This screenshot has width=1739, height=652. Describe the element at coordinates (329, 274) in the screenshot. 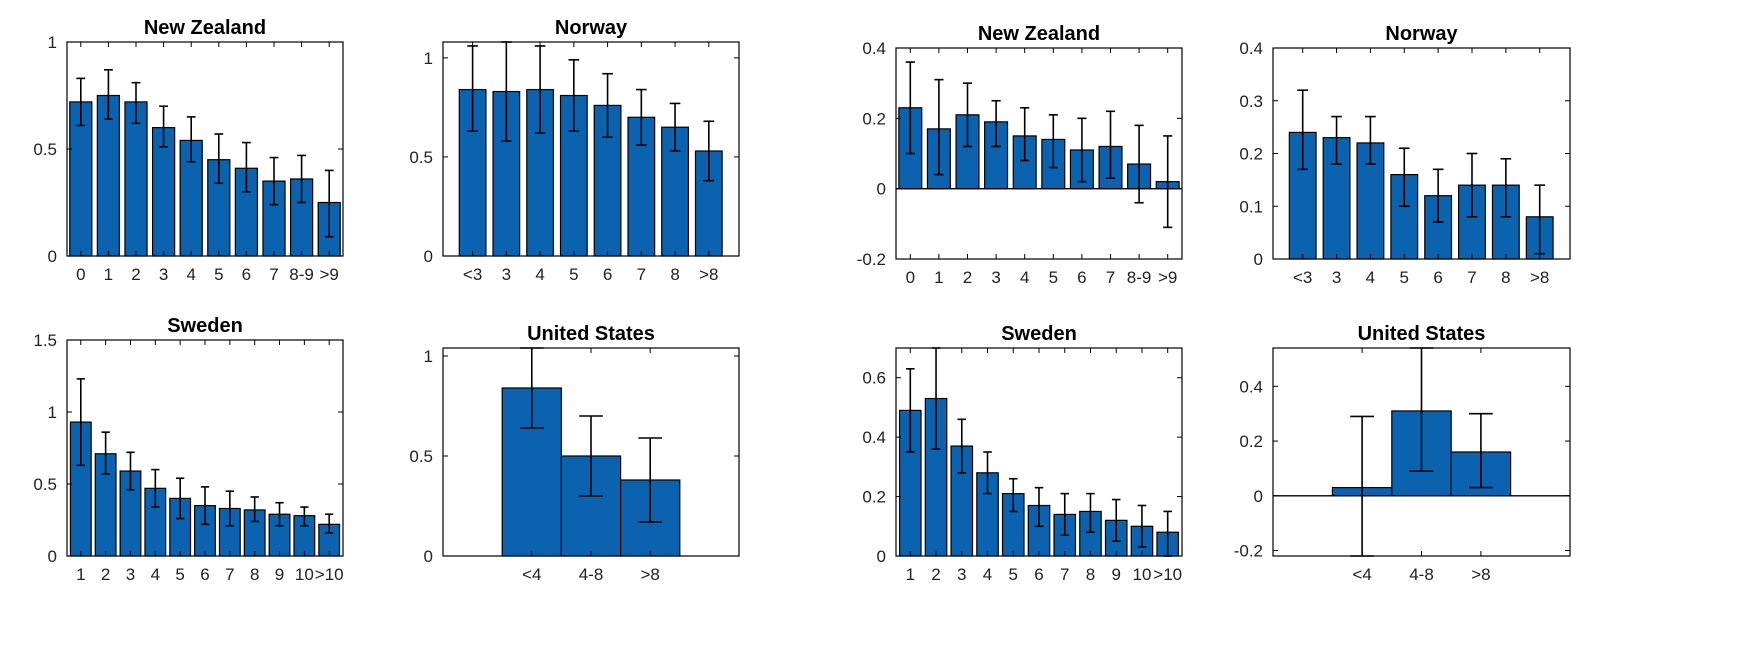

I see `x-tick-label: >9` at that location.